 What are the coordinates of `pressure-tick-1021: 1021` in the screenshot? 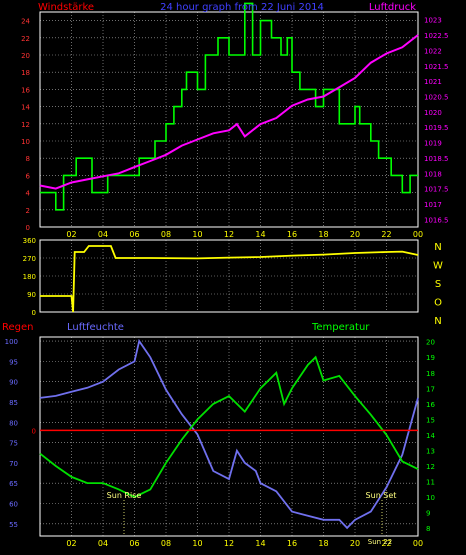 It's located at (433, 82).